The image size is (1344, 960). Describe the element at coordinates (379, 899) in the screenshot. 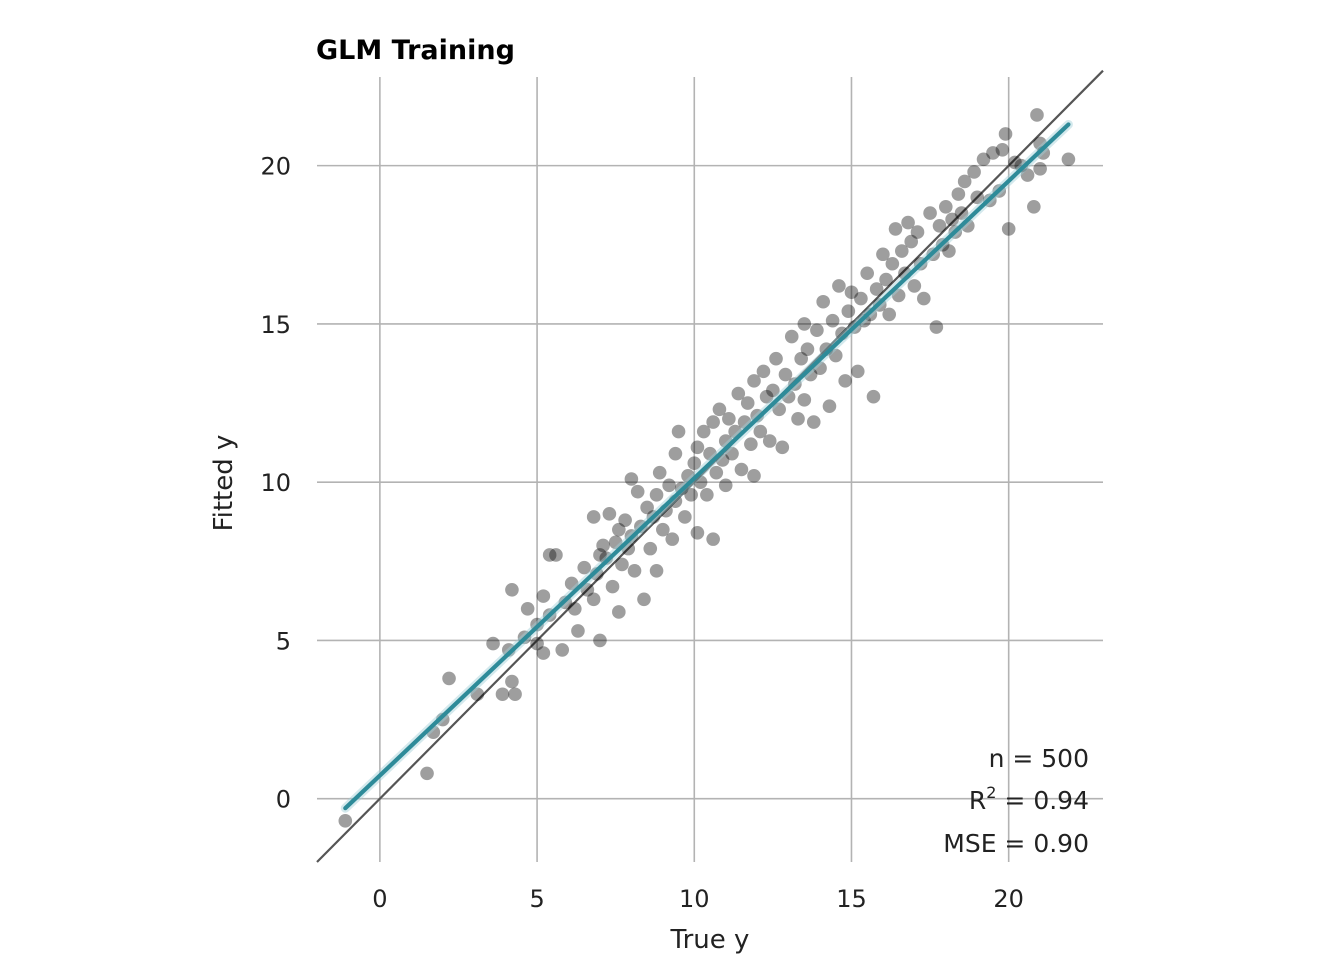

I see `x-tick-label: 0` at that location.